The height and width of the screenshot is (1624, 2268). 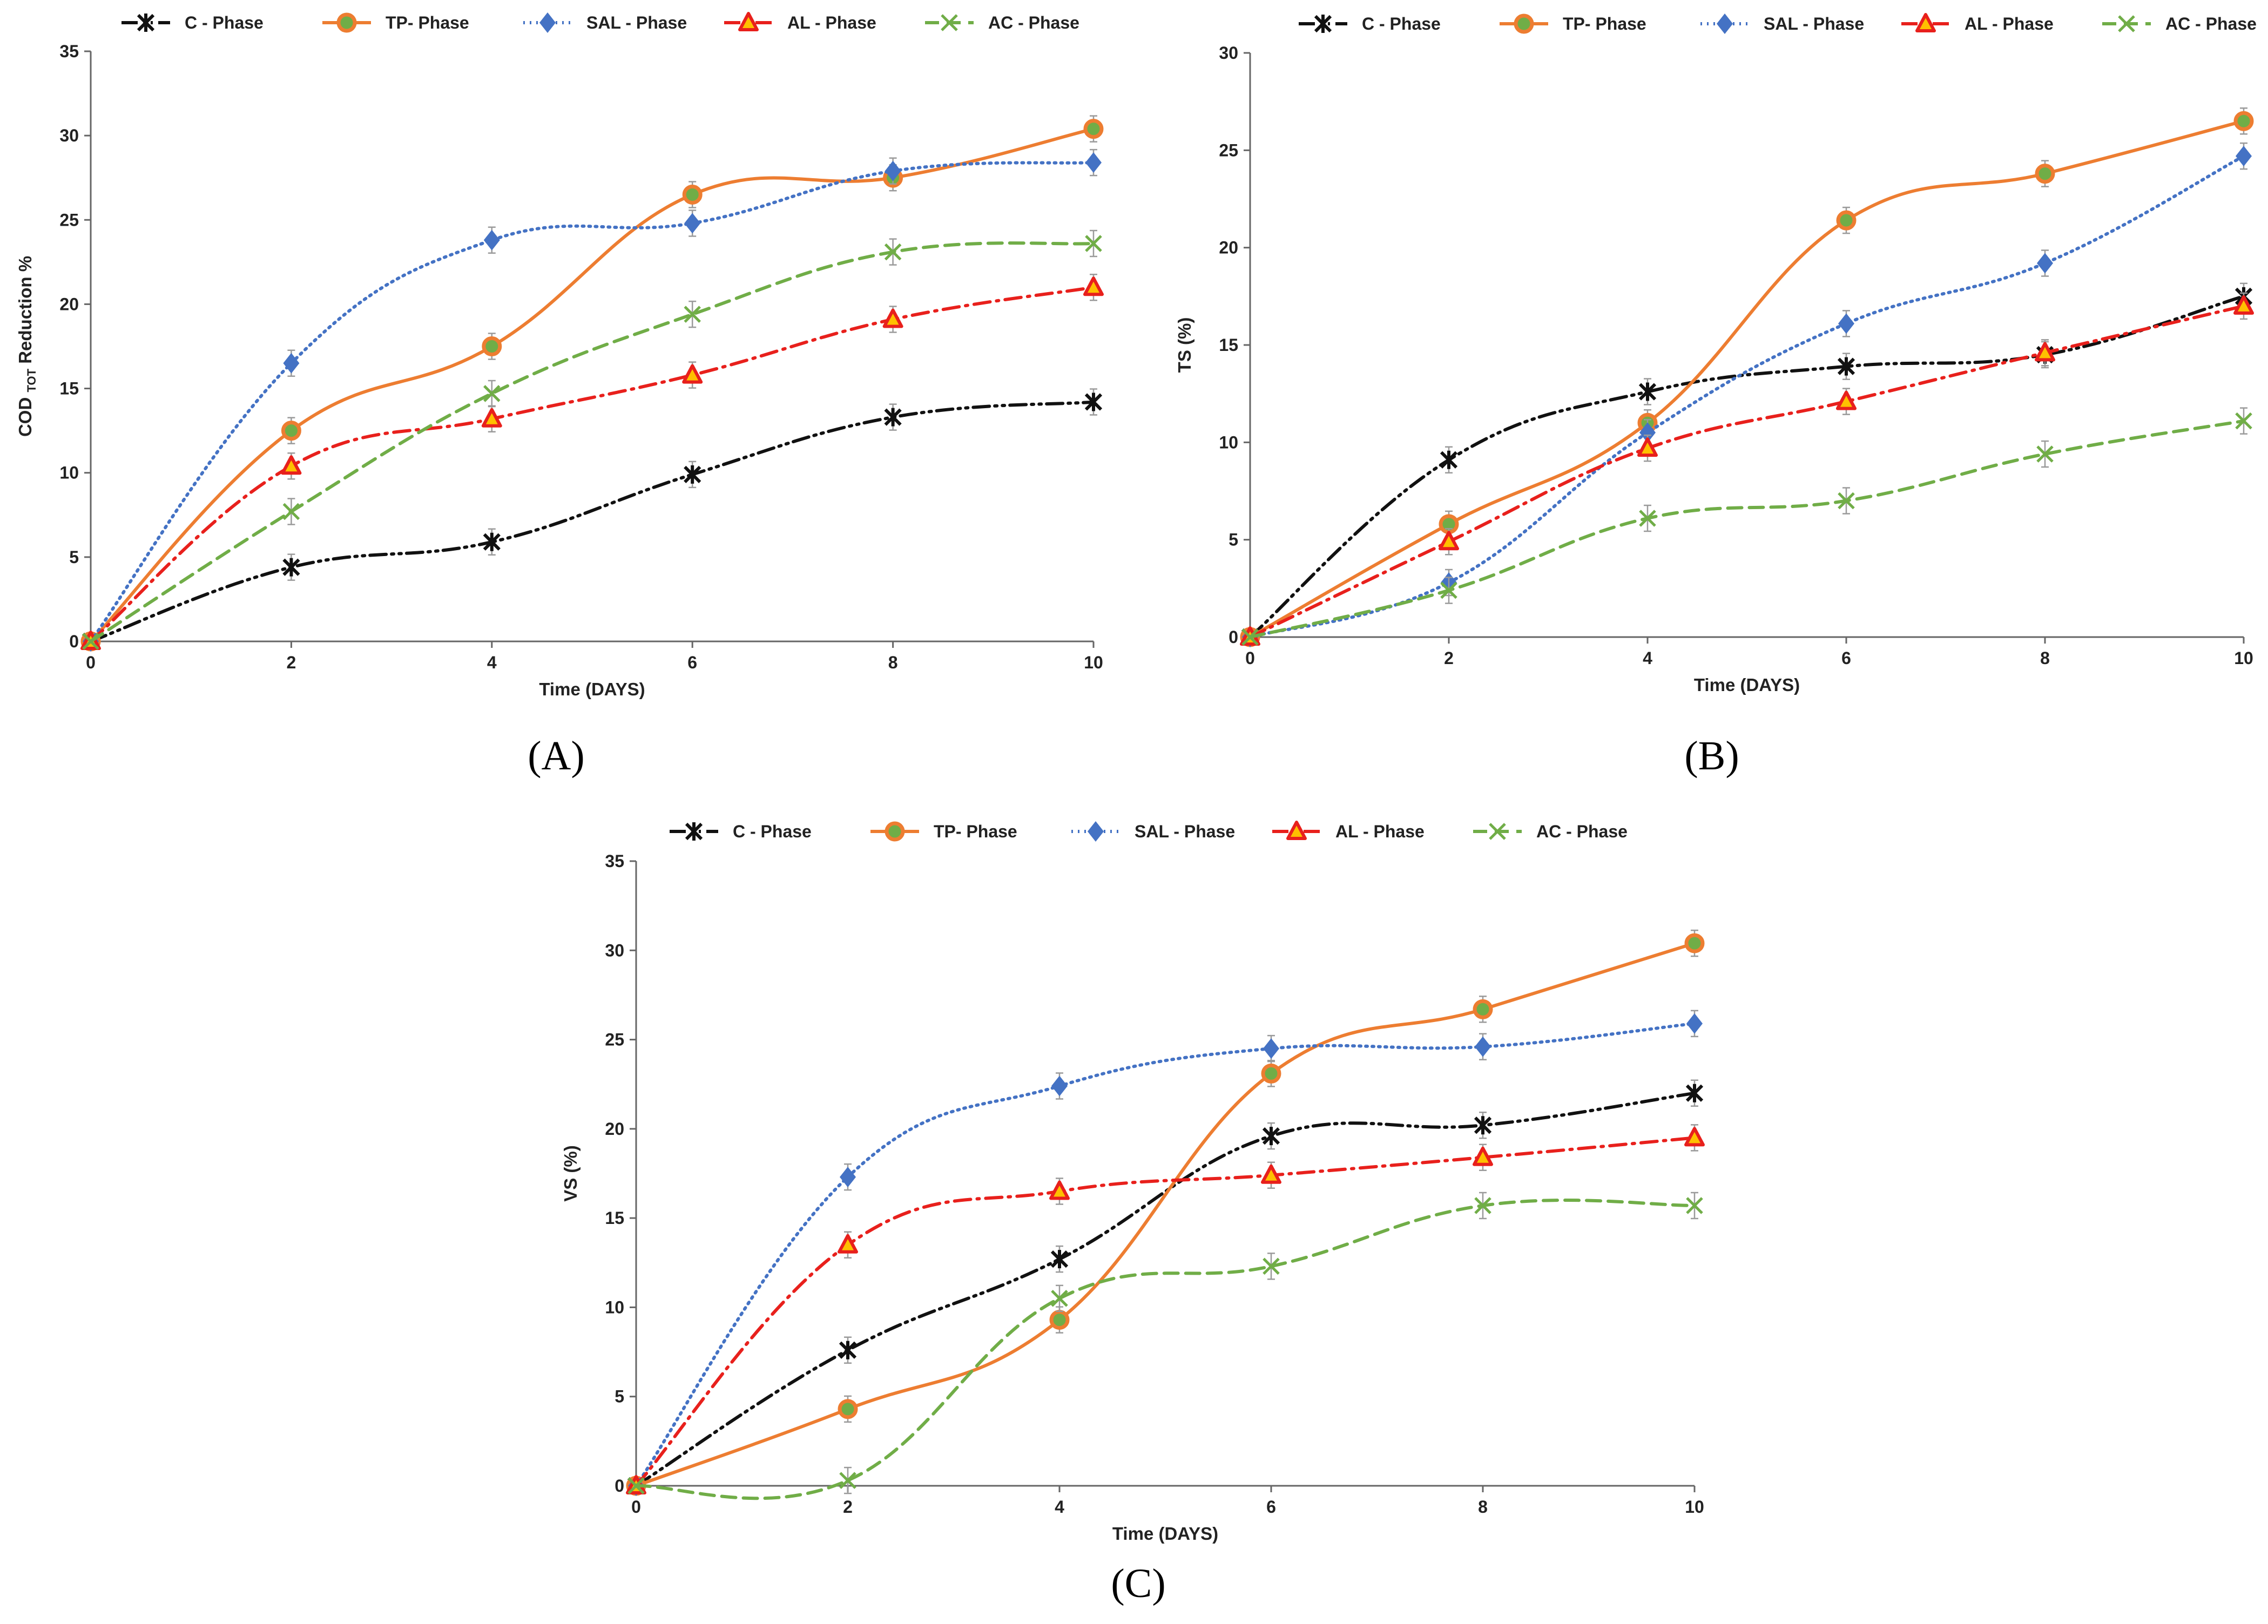 I want to click on y-tick-label: 35, so click(x=615, y=861).